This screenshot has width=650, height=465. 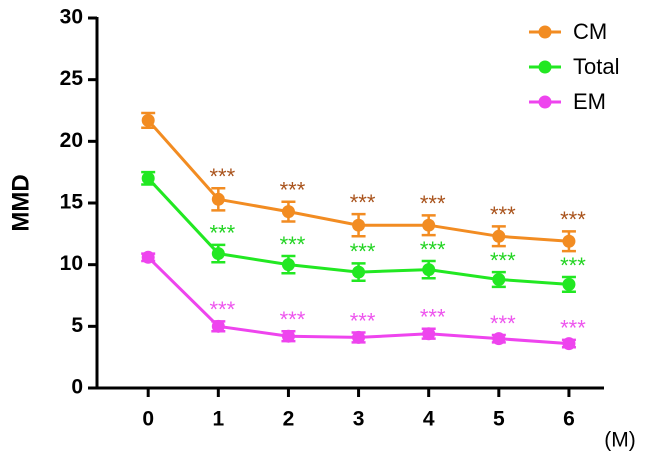 What do you see at coordinates (71, 263) in the screenshot?
I see `y-tick-label: 10` at bounding box center [71, 263].